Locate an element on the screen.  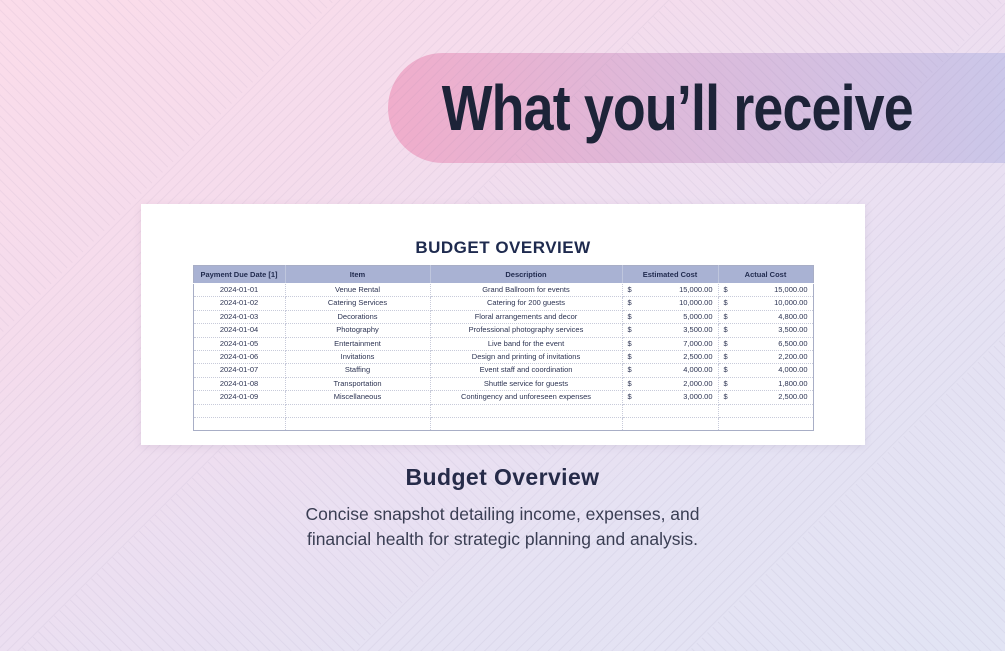
column-header: Actual Cost is located at coordinates (765, 274).